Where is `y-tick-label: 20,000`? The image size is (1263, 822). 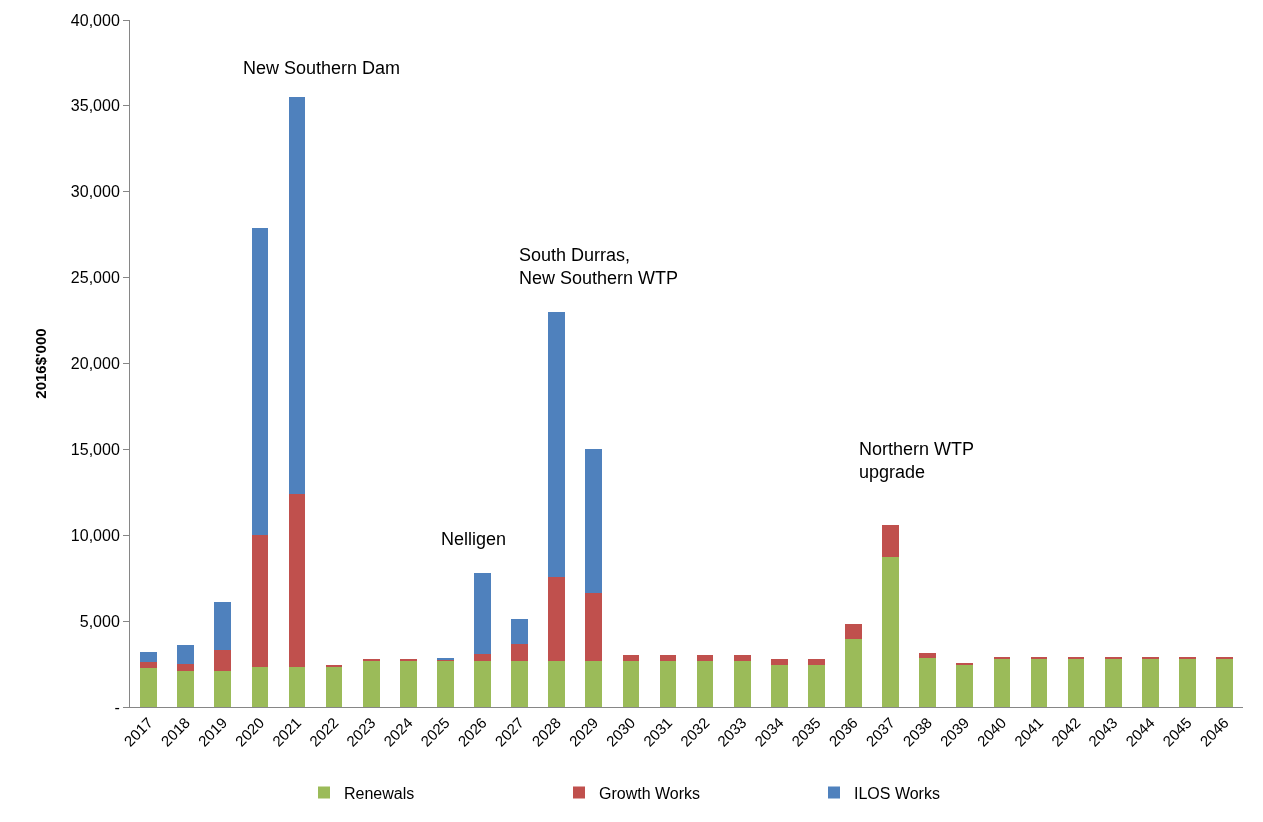
y-tick-label: 20,000 is located at coordinates (95, 364).